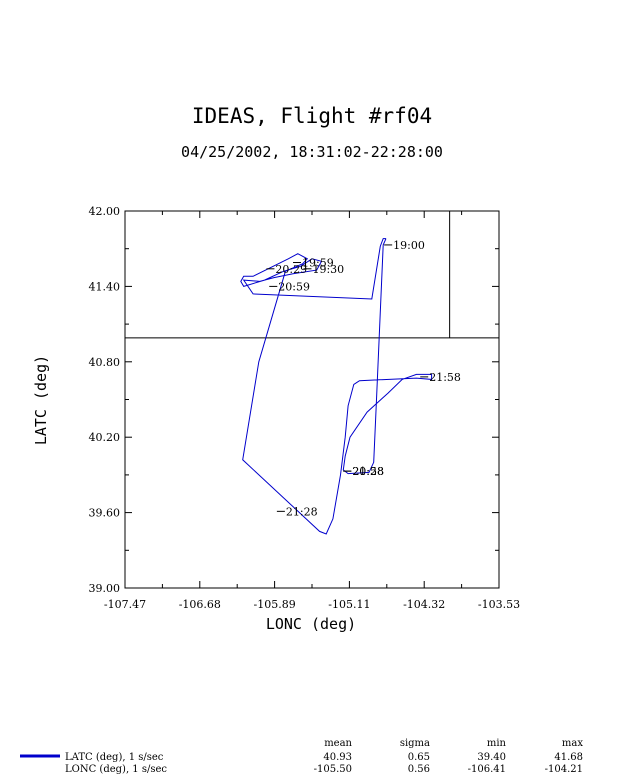  What do you see at coordinates (312, 116) in the screenshot?
I see `chart-title: IDEAS, Flight #rf04` at bounding box center [312, 116].